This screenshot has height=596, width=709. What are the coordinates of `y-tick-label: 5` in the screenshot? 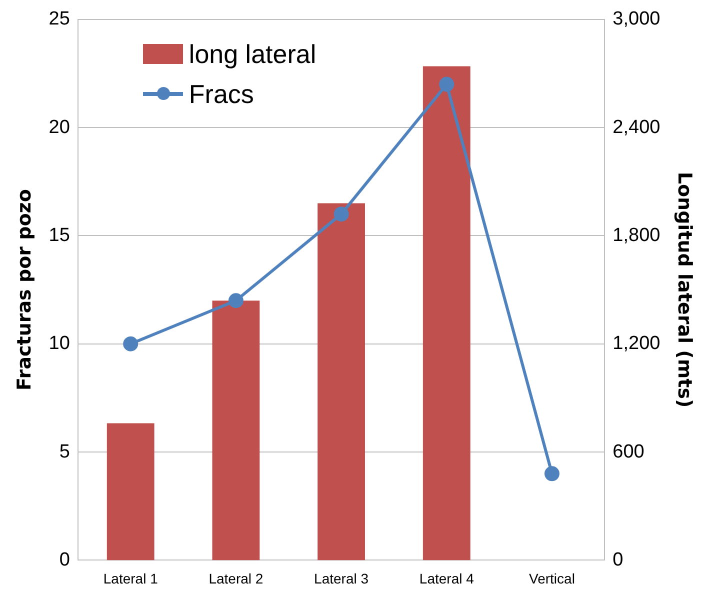 It's located at (64, 451).